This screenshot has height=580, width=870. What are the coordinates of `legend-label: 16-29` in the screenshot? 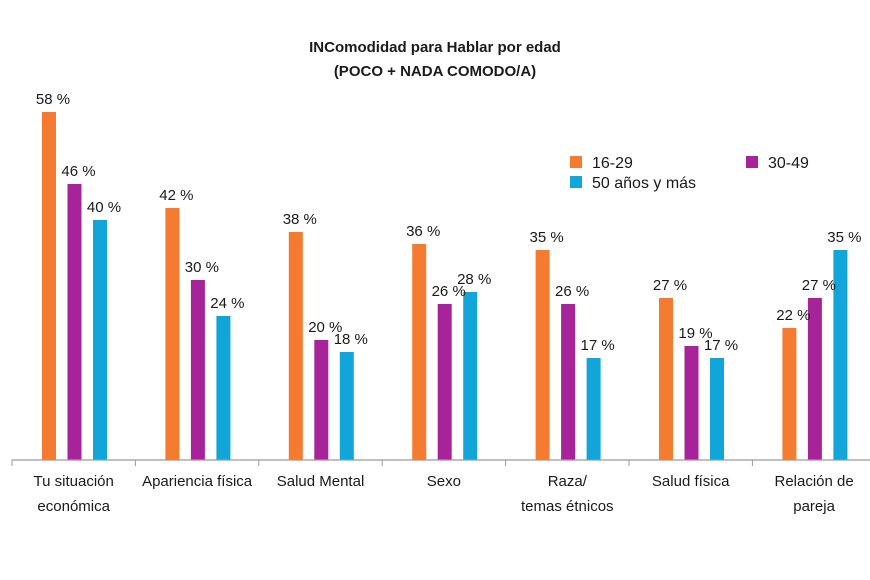 It's located at (612, 163).